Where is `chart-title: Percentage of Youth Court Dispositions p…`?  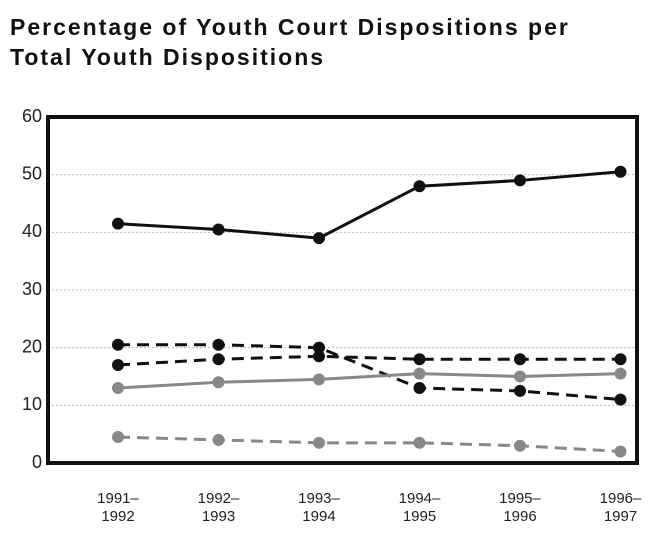 chart-title: Percentage of Youth Court Dispositions p… is located at coordinates (290, 42).